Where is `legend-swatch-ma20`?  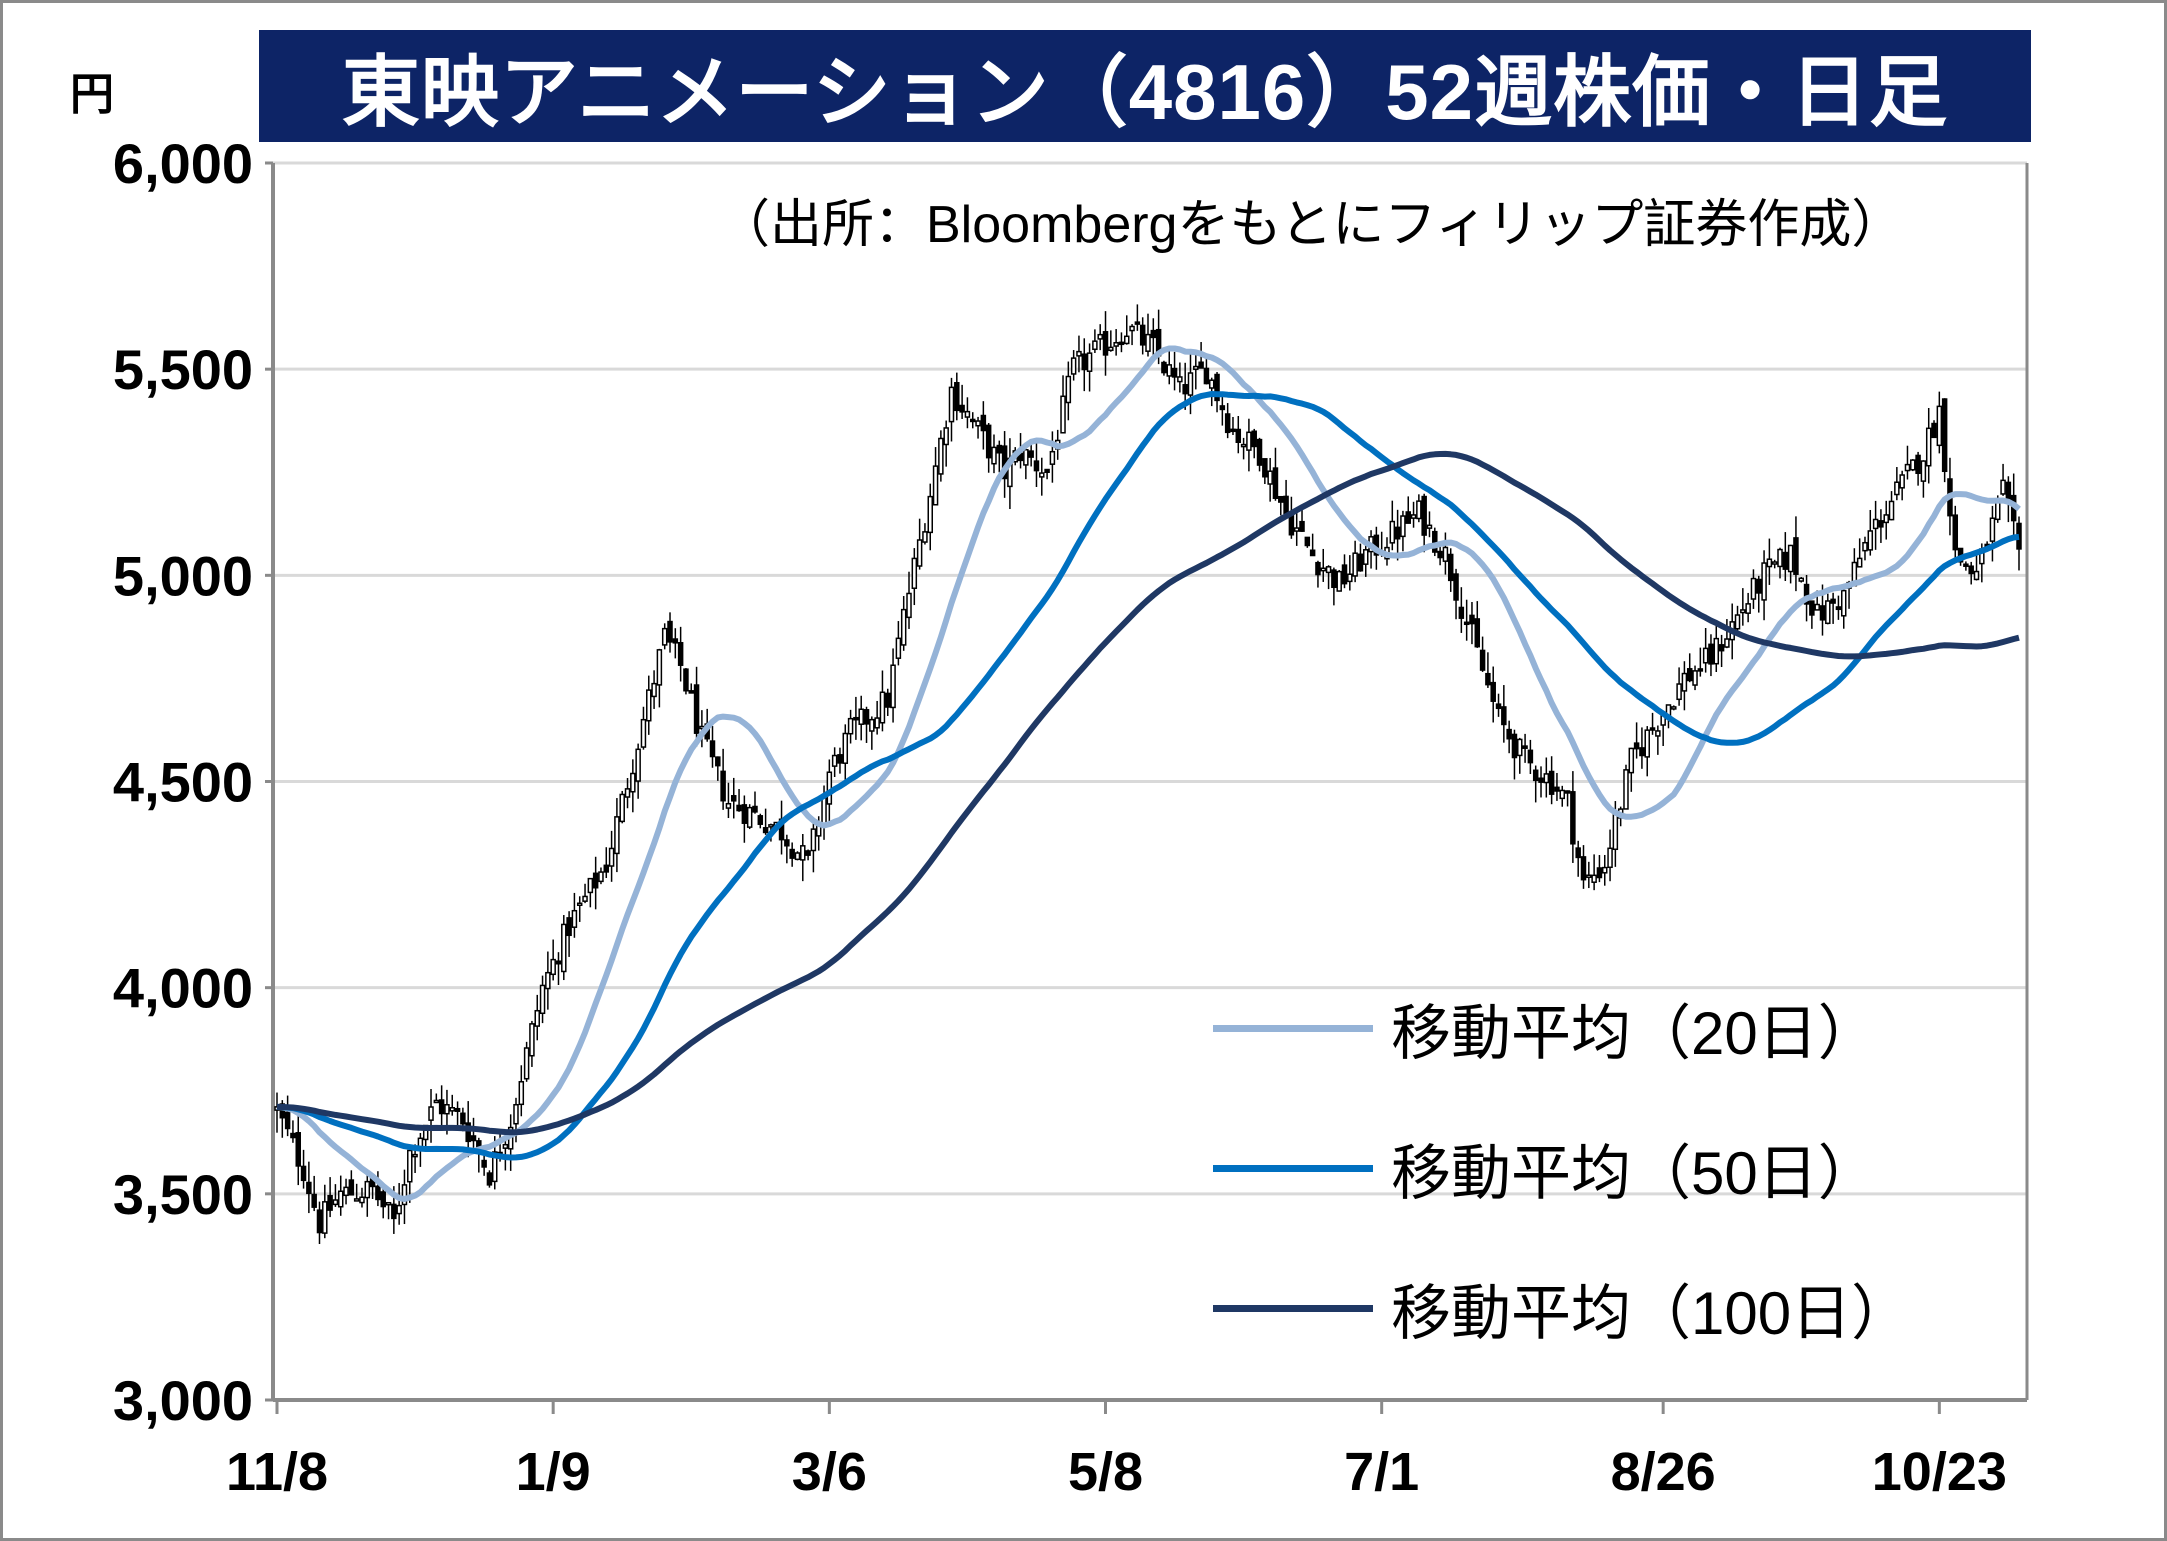
legend-swatch-ma20 is located at coordinates (1293, 1028).